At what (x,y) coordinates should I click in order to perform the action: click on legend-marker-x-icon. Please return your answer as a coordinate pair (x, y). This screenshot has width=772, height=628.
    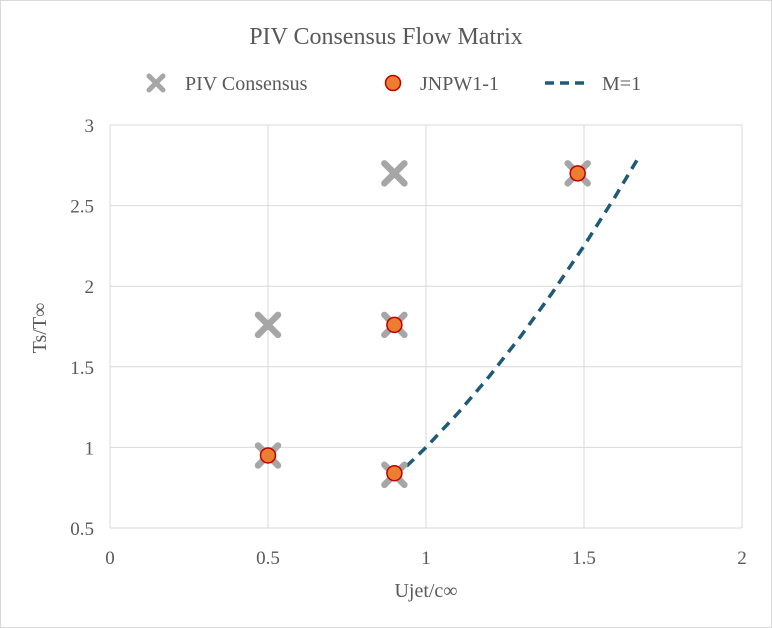
    Looking at the image, I should click on (156, 83).